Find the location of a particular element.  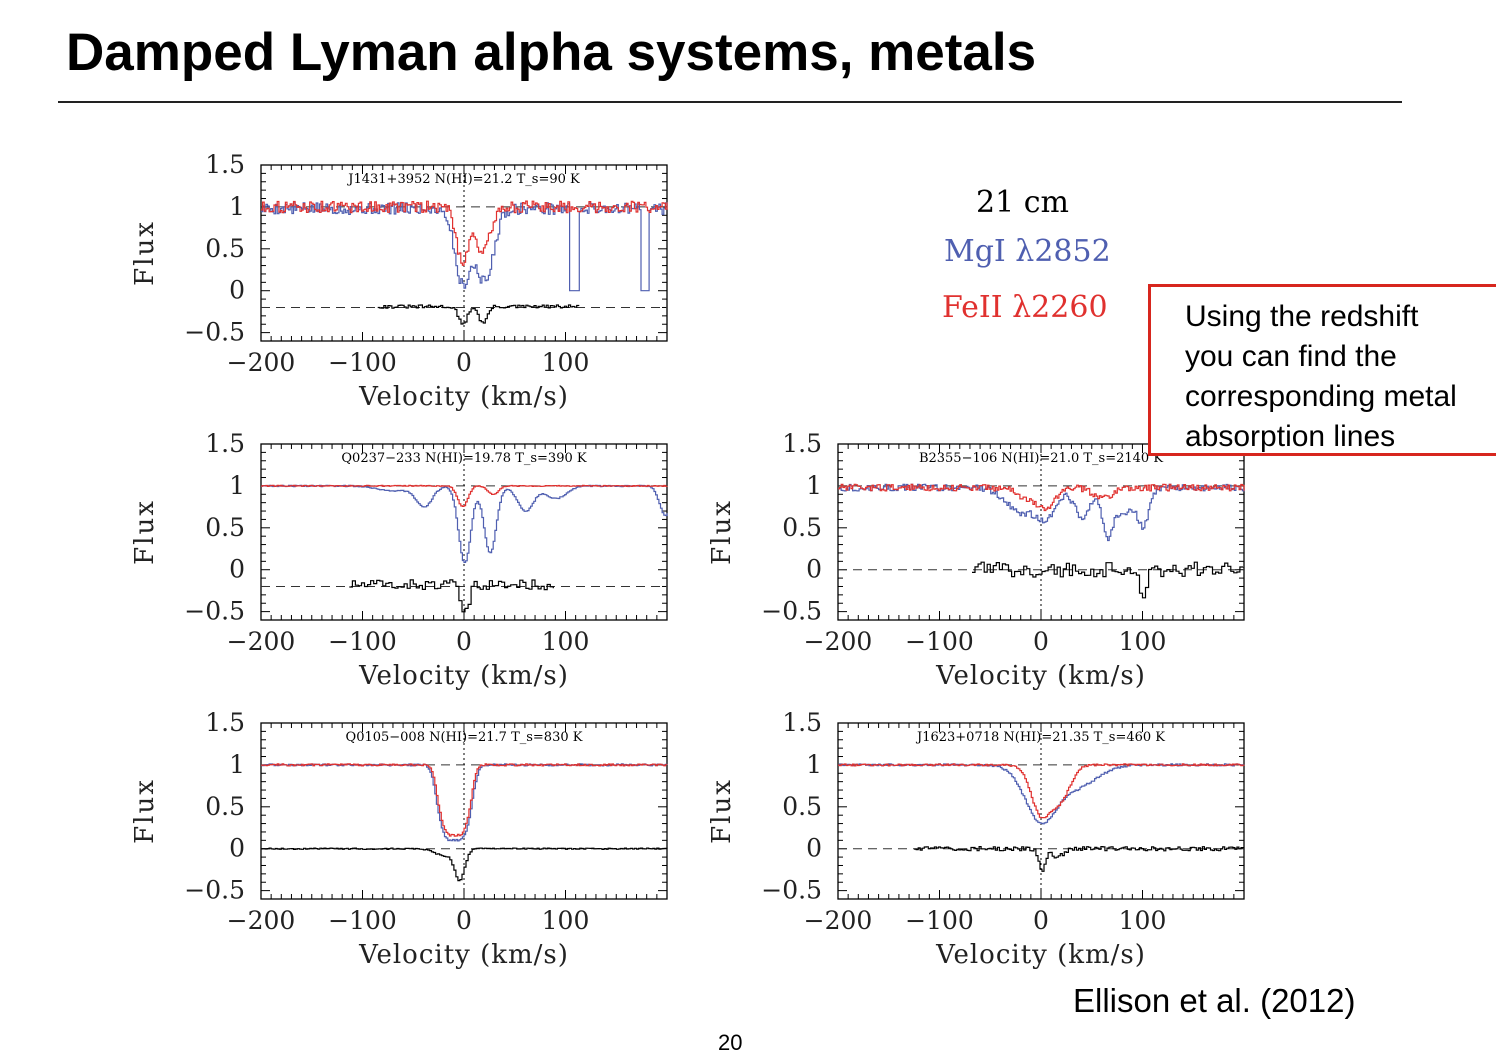

legend: 21 cm MgI λ2852 FeII λ2260 is located at coordinates (1026, 255).